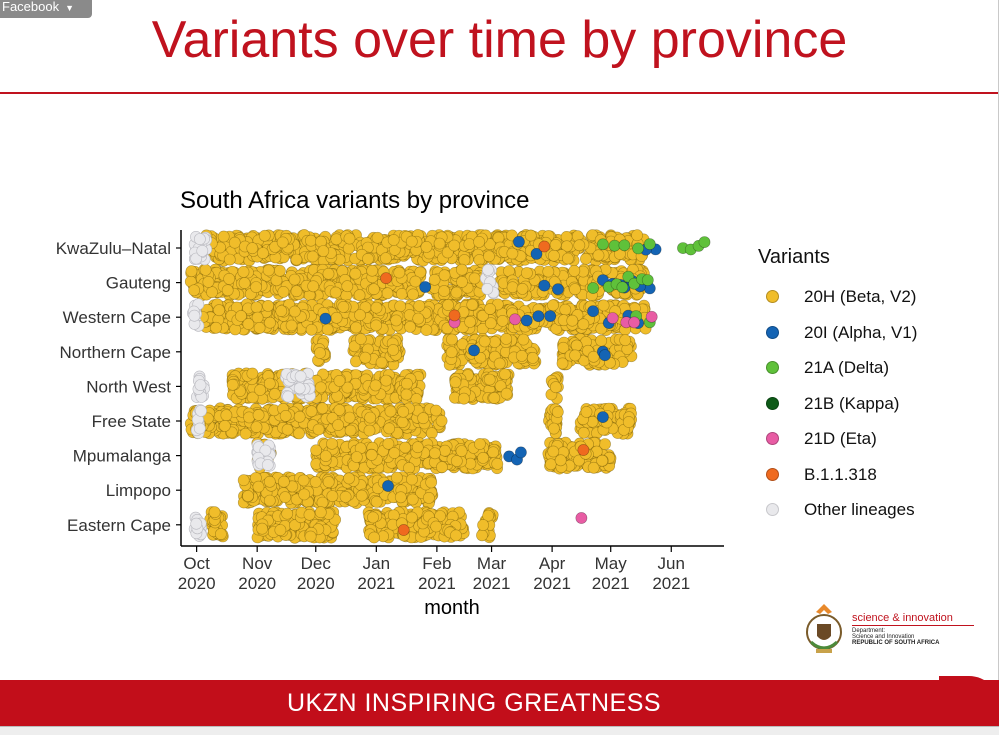 Image resolution: width=999 pixels, height=735 pixels. Describe the element at coordinates (499, 40) in the screenshot. I see `slide-title: Variants over time by province` at that location.